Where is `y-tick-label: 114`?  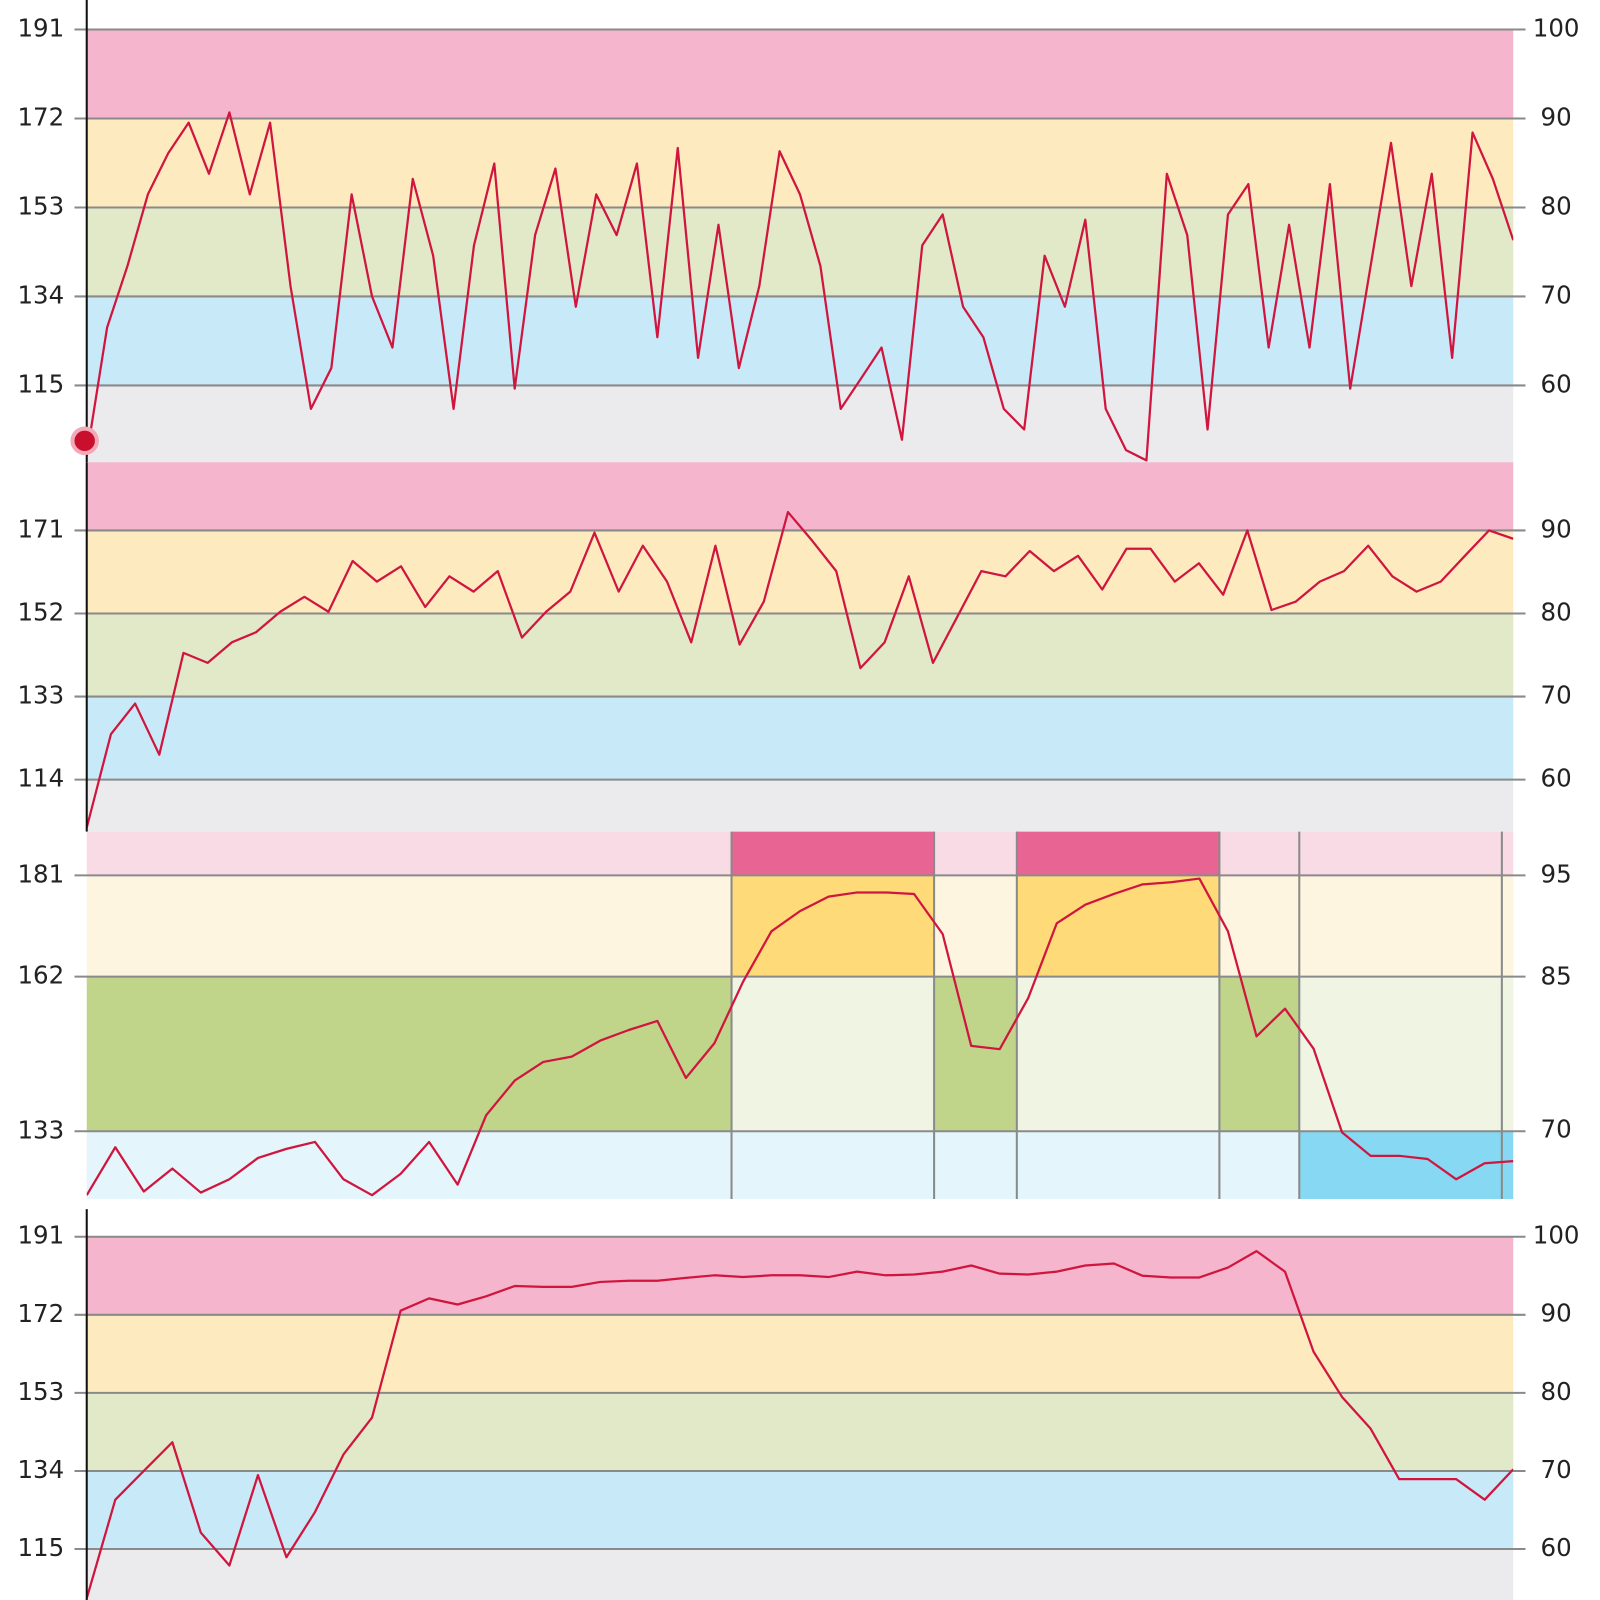 y-tick-label: 114 is located at coordinates (40, 778).